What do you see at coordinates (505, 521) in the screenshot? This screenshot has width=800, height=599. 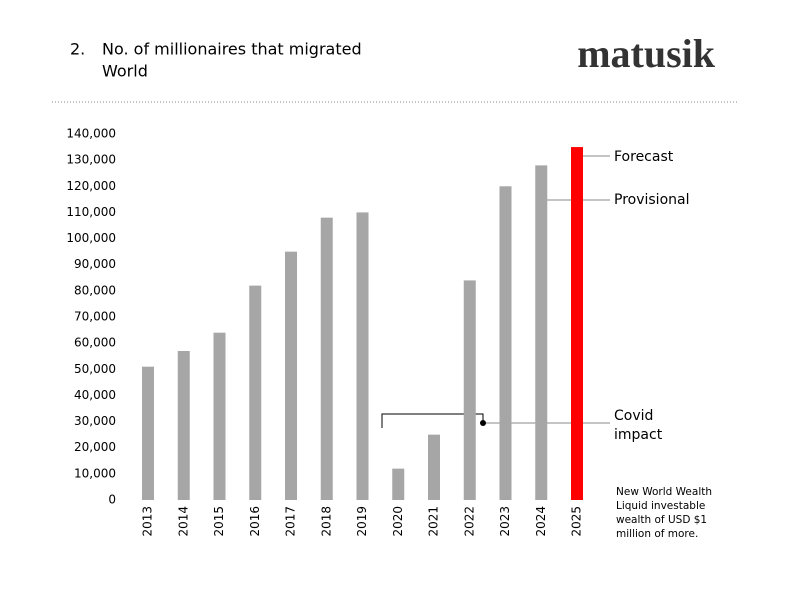 I see `x-tick-label: 2023` at bounding box center [505, 521].